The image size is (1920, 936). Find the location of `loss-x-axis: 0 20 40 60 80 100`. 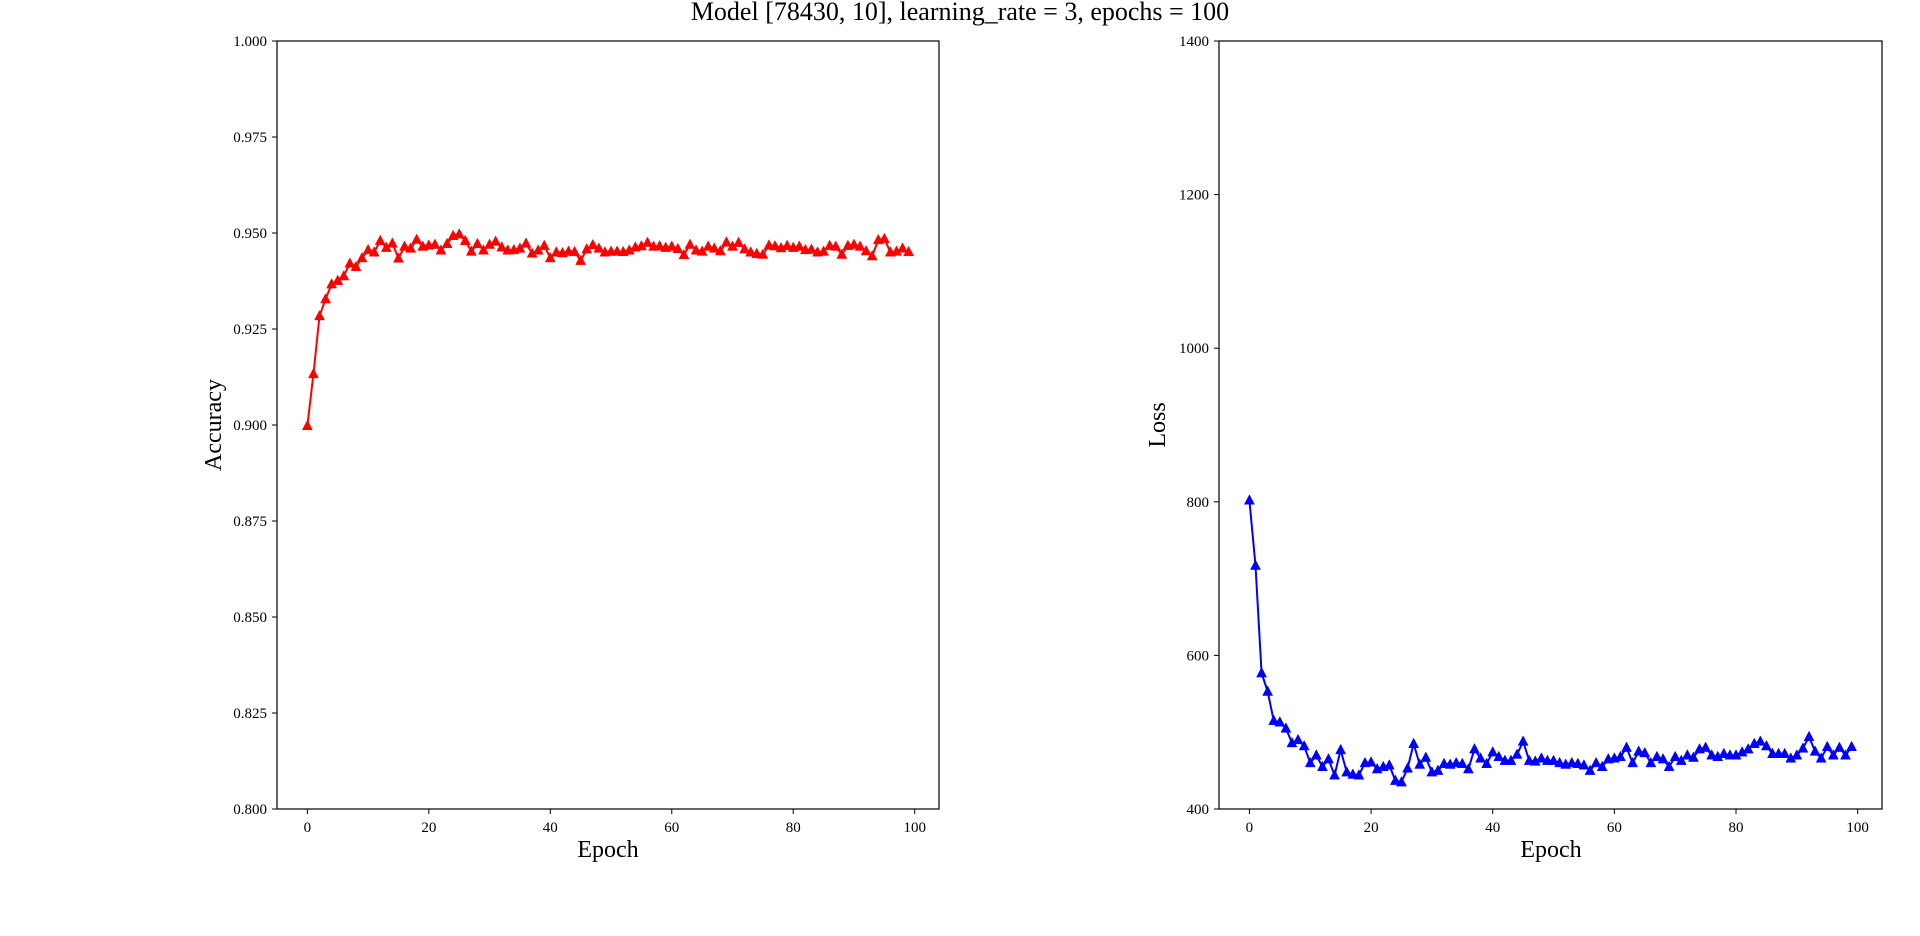

loss-x-axis: 0 20 40 60 80 100 is located at coordinates (1557, 822).